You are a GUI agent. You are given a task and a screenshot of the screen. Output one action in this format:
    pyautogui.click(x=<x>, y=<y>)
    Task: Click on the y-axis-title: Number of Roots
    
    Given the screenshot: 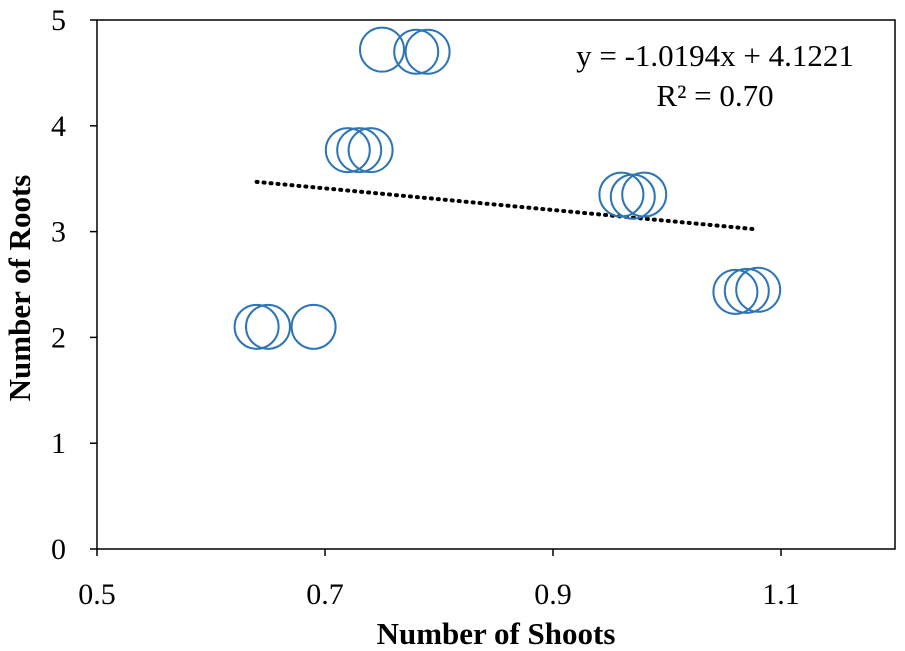 What is the action you would take?
    pyautogui.click(x=19, y=288)
    